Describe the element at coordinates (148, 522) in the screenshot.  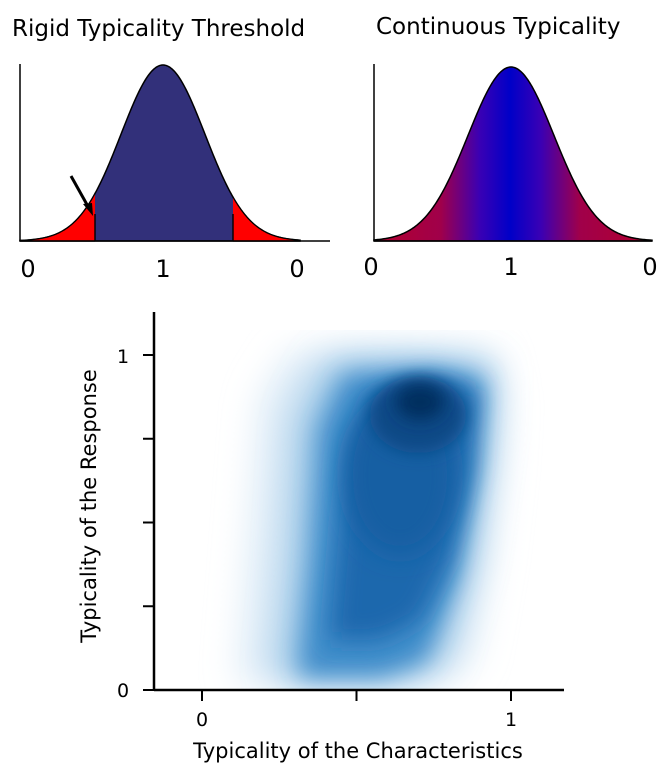
I see `heatmap-y-ticks` at that location.